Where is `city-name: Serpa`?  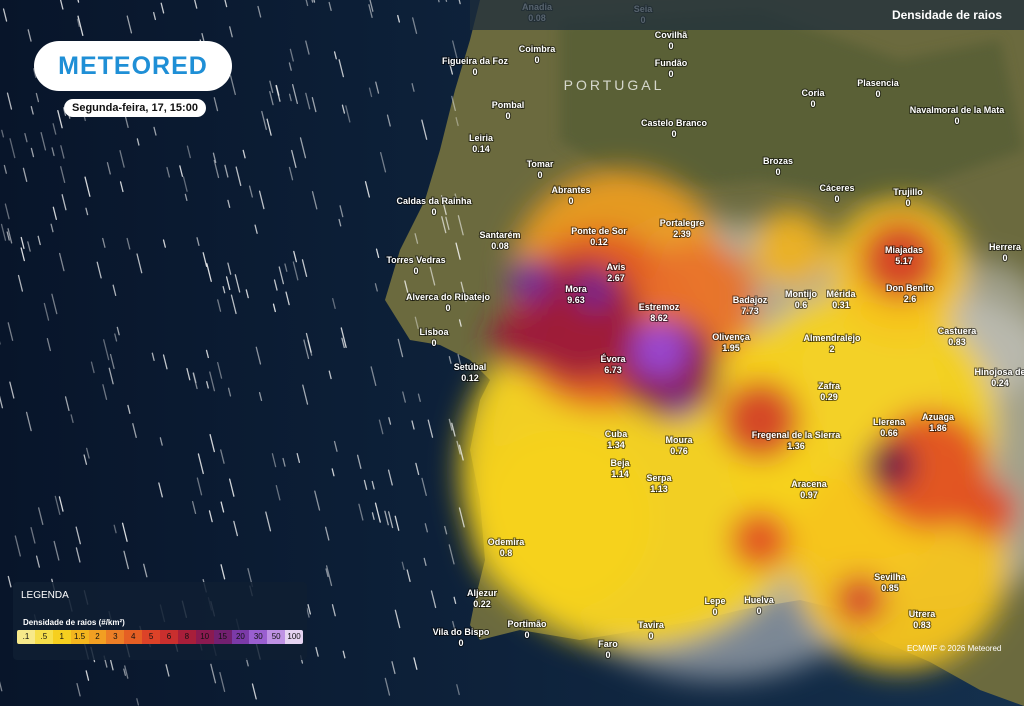 city-name: Serpa is located at coordinates (659, 478).